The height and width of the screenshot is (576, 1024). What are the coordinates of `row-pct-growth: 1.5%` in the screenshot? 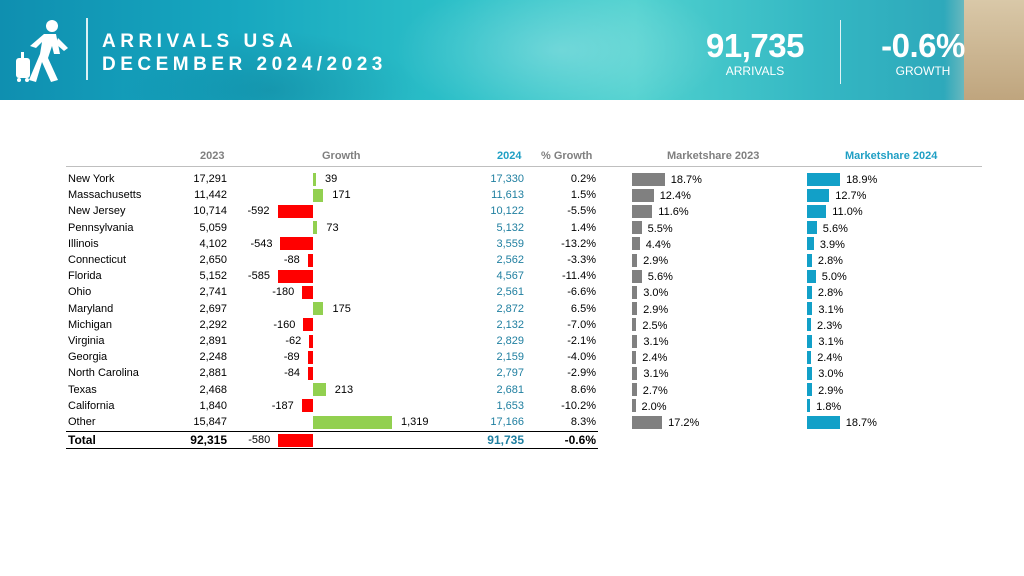 It's located at (583, 195).